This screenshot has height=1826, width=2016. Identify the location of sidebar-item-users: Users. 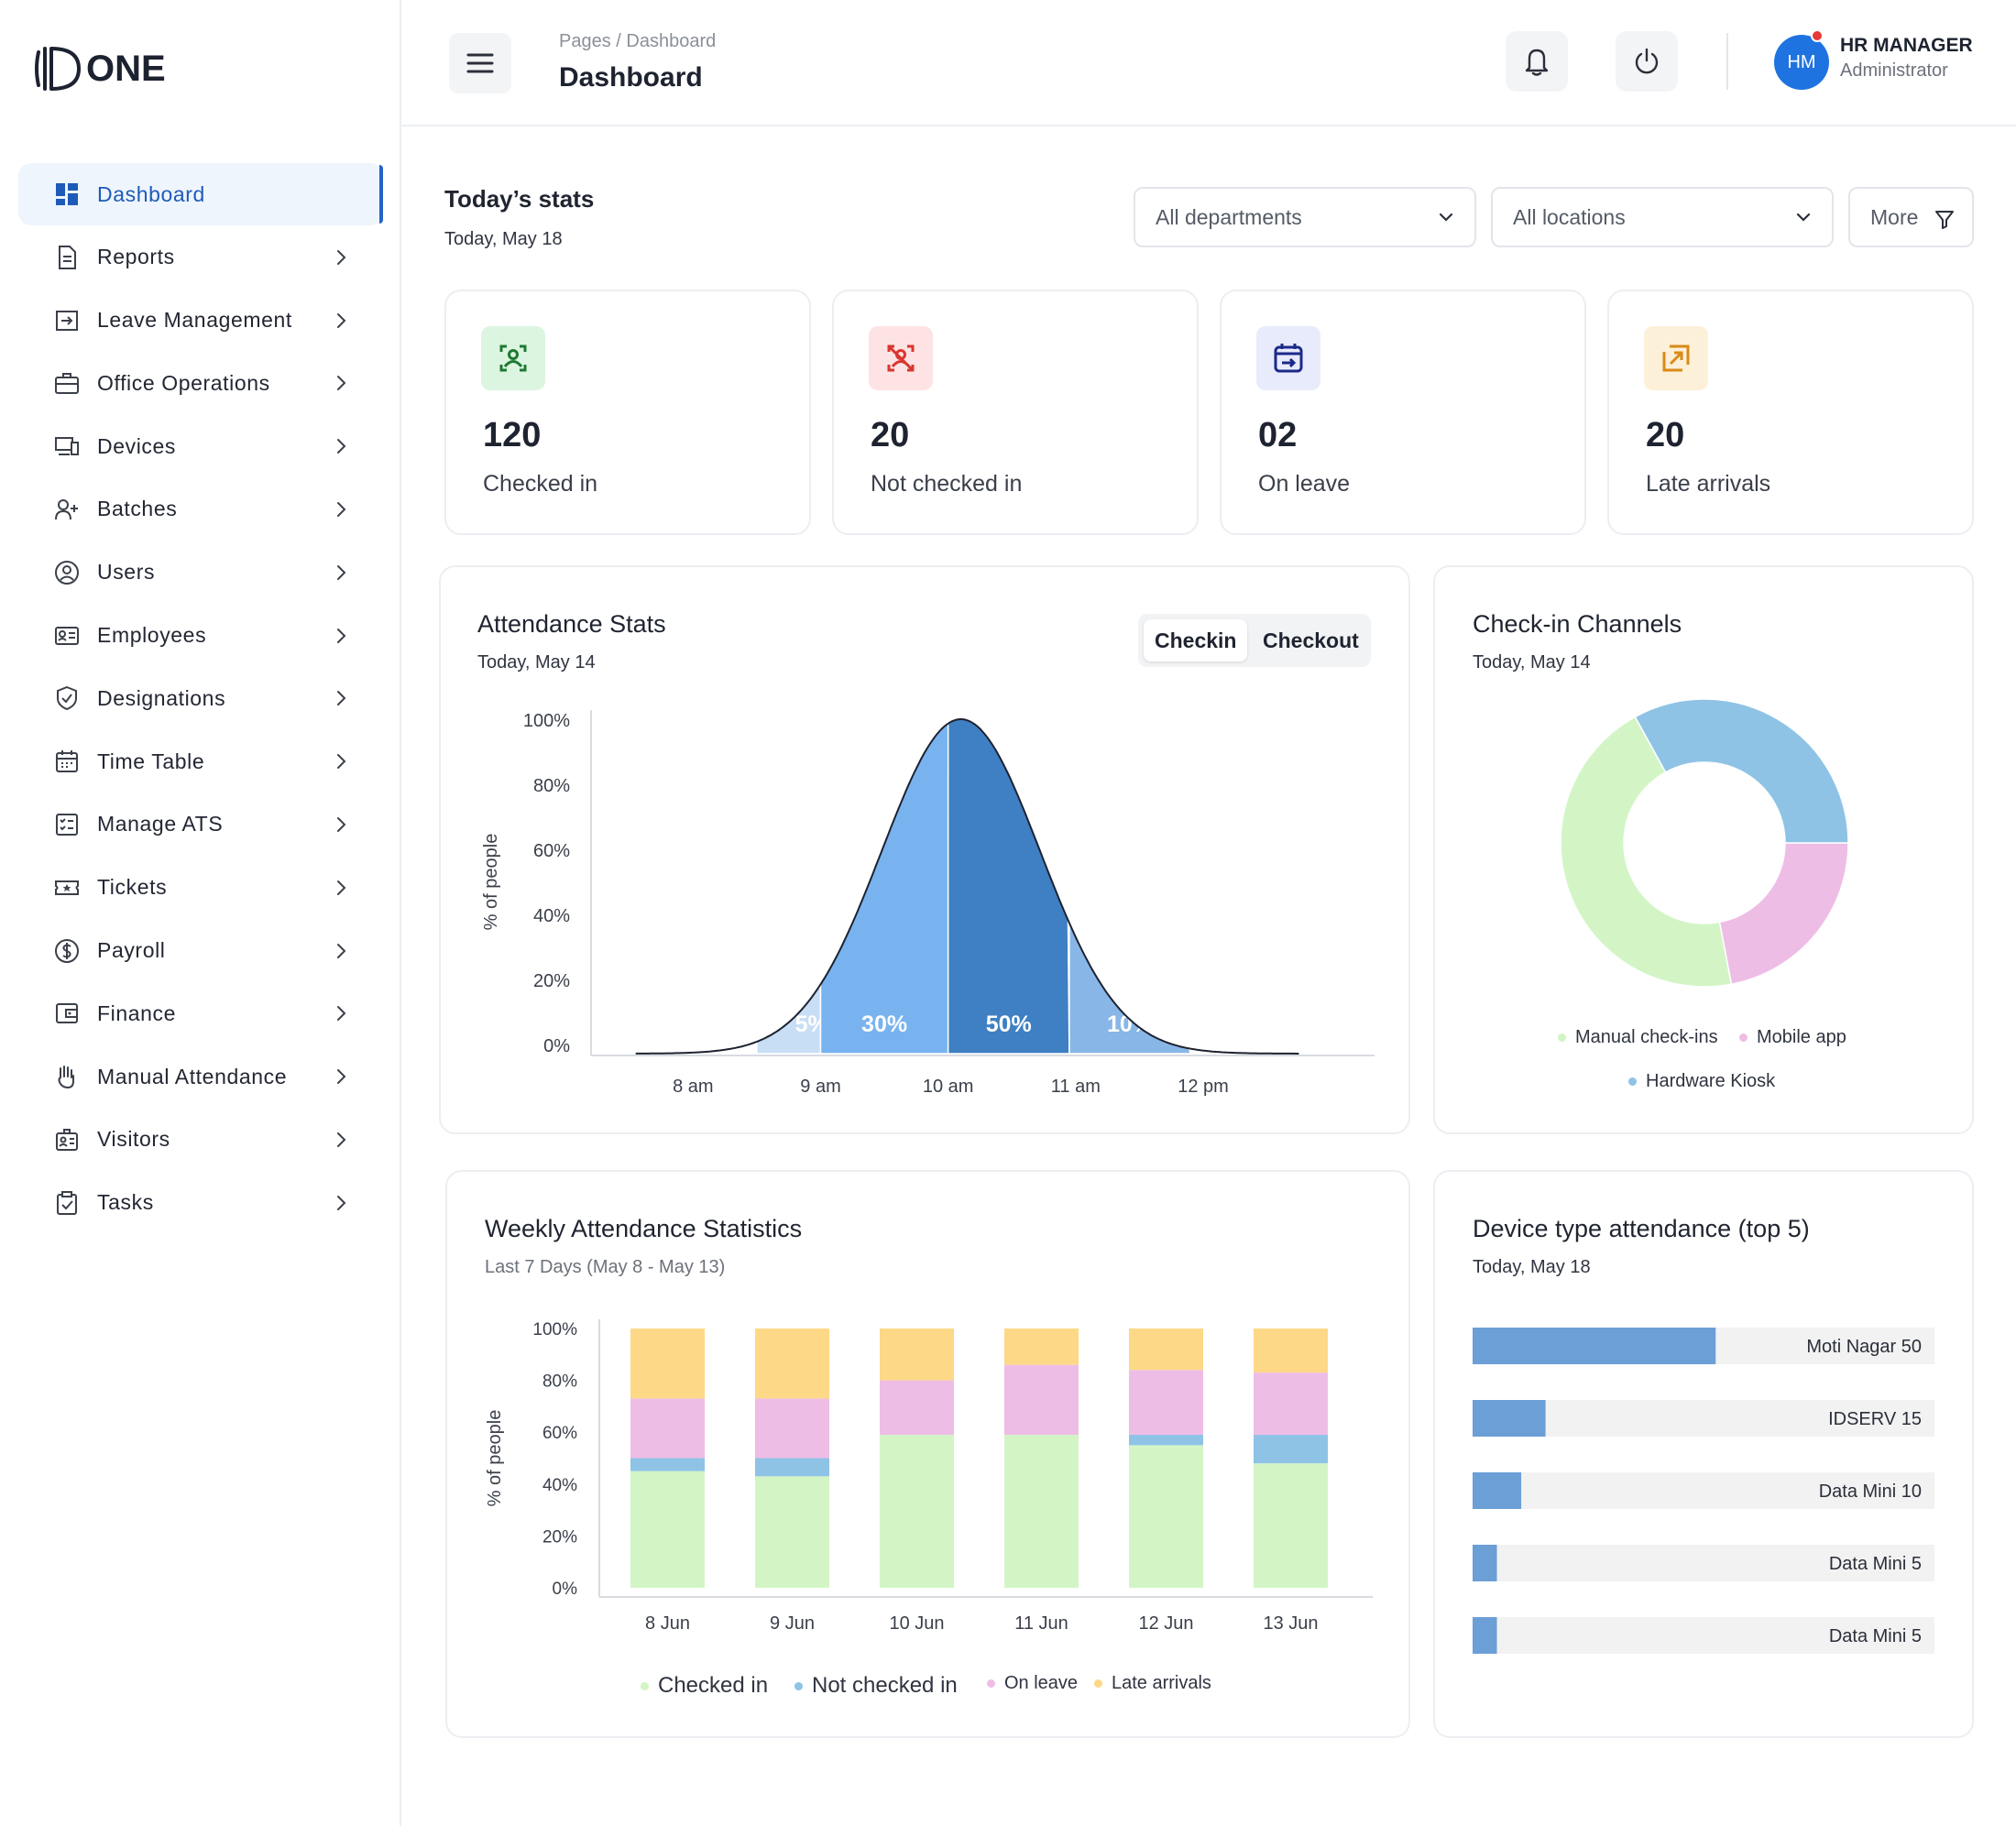
(200, 573).